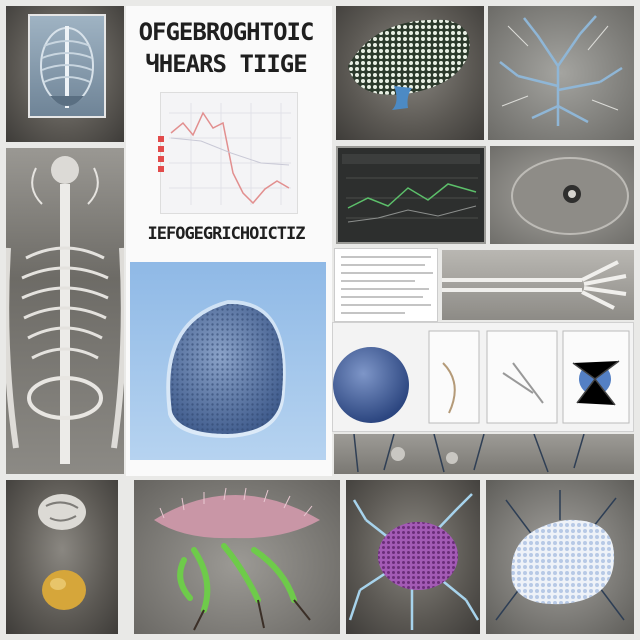 Image resolution: width=640 pixels, height=640 pixels. Describe the element at coordinates (409, 64) in the screenshot. I see `lattice-organ-icon` at that location.